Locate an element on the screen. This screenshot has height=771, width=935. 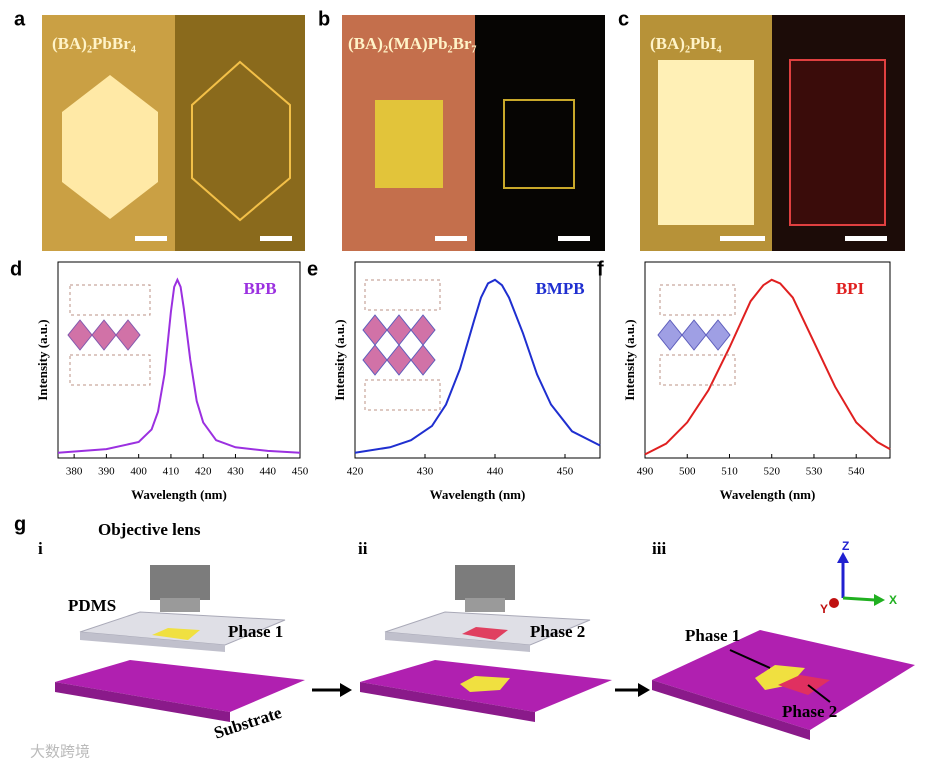
x-tick-label: 540 is located at coordinates (856, 472).